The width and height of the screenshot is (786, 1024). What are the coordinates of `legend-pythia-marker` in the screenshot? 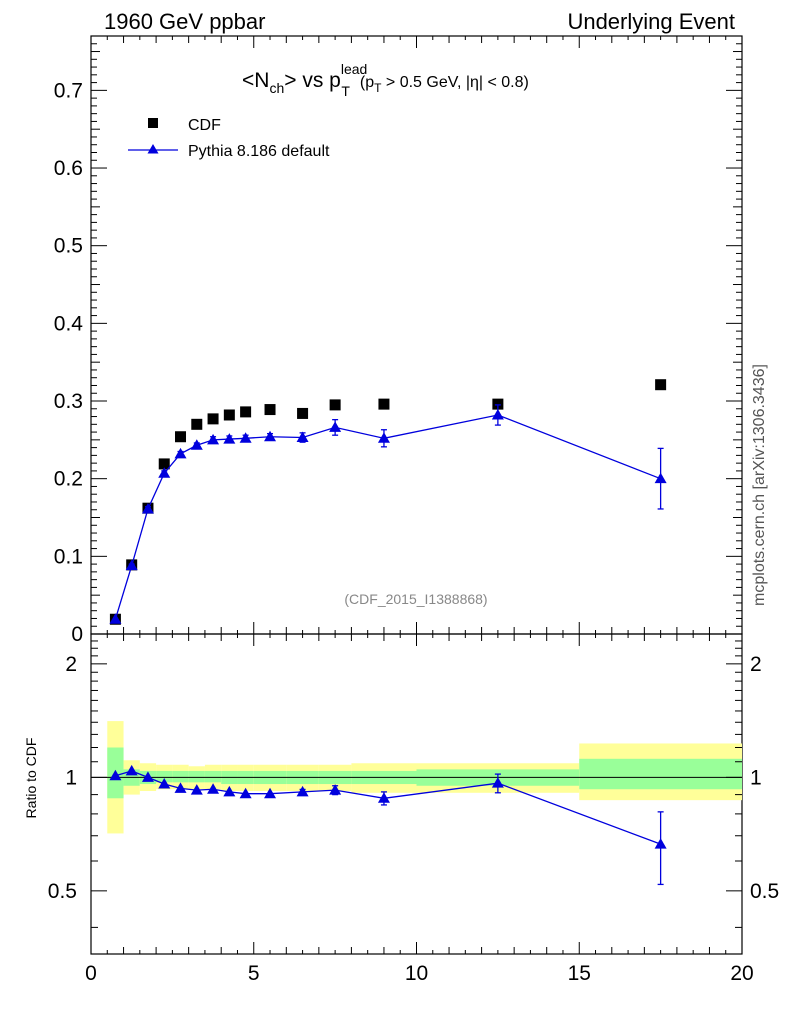 It's located at (153, 149).